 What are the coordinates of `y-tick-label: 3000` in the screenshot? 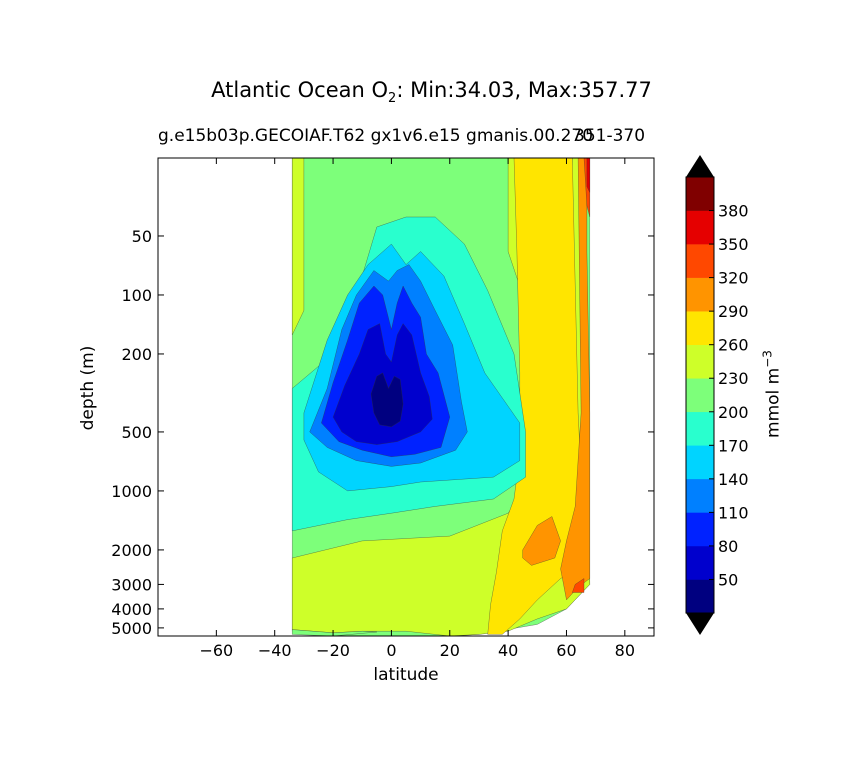 It's located at (131, 584).